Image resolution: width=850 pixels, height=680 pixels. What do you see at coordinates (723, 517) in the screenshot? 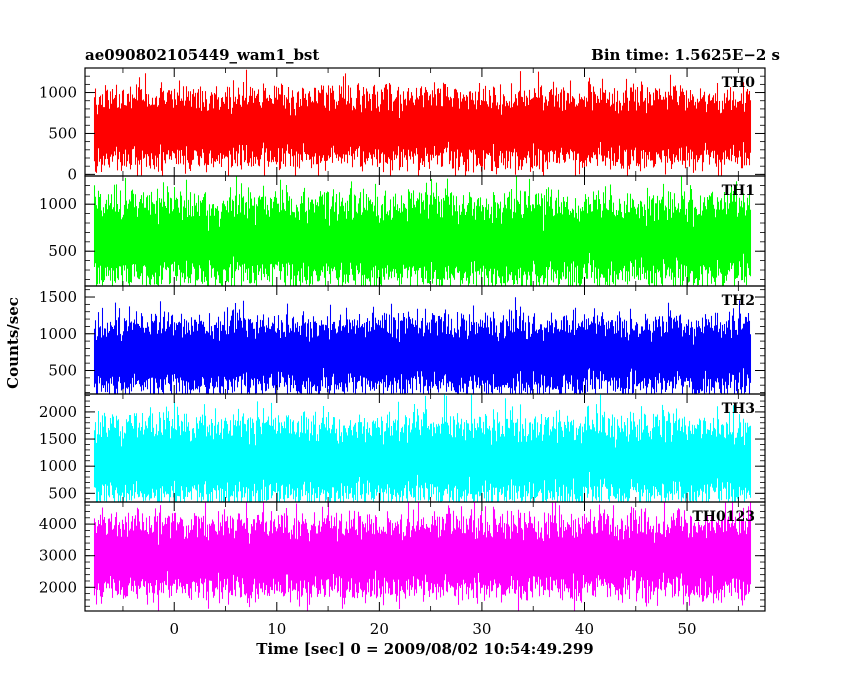
I see `panel-label-th0123: TH0123` at bounding box center [723, 517].